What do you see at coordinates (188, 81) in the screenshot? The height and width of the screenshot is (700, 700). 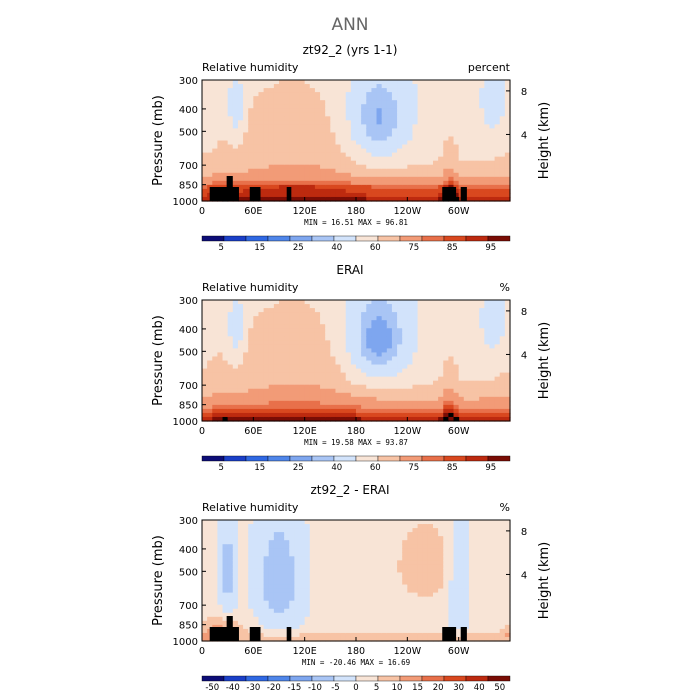 I see `pressure-tick-label: 300` at bounding box center [188, 81].